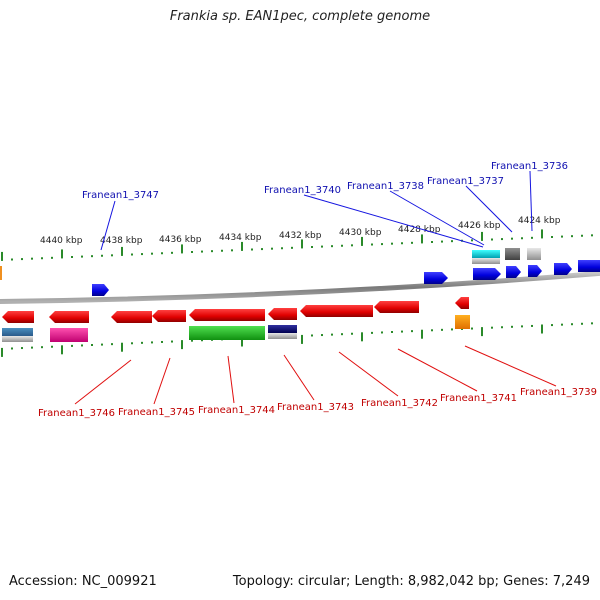 This screenshot has width=600, height=600. Describe the element at coordinates (156, 412) in the screenshot. I see `gene-label-bottom: Franean1_3745` at that location.